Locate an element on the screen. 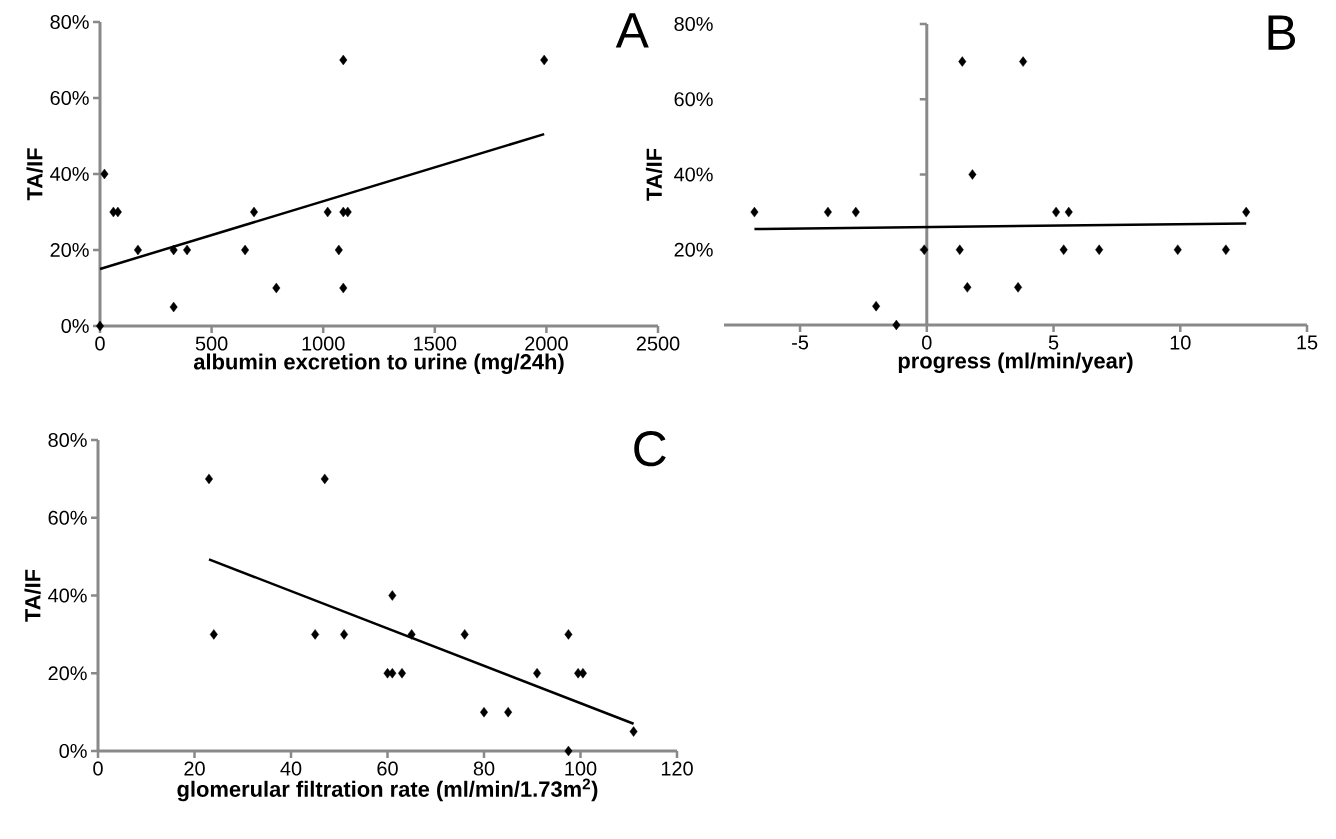 Image resolution: width=1336 pixels, height=839 pixels. x-tick-label: 2000 is located at coordinates (546, 343).